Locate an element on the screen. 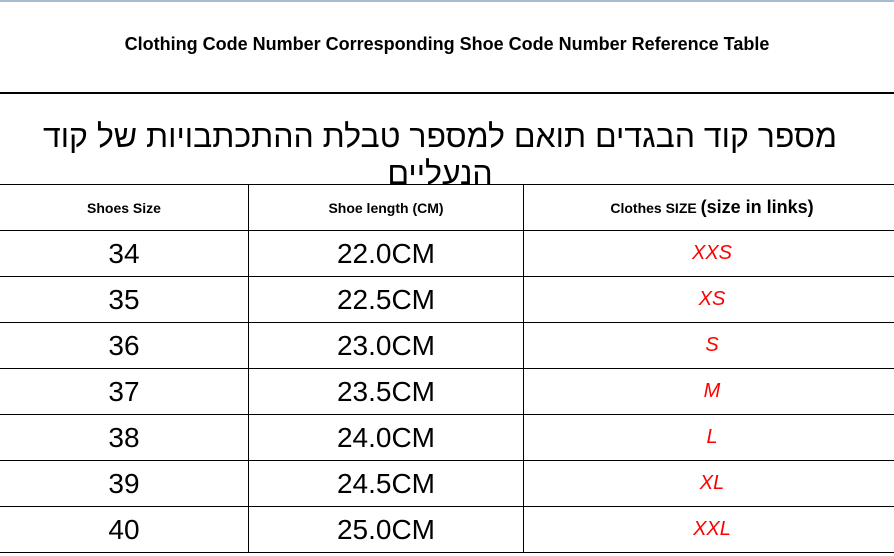  table-row: 40 25.0CM XXL is located at coordinates (447, 529).